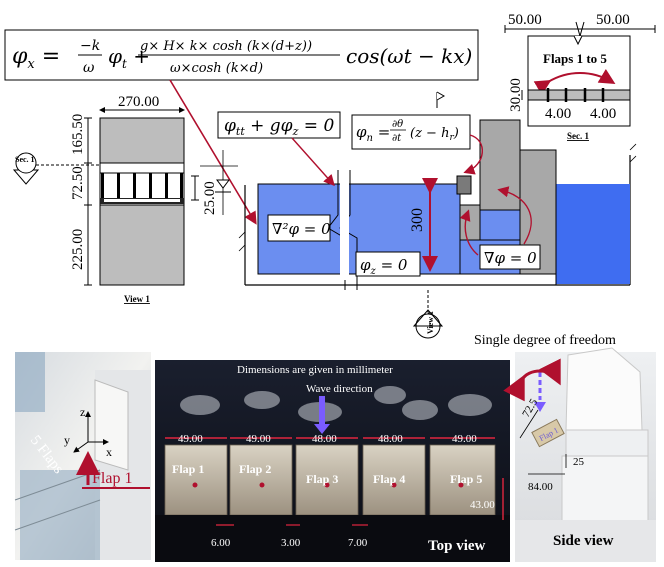 This screenshot has height=567, width=664. I want to click on sec1-flaps-label: Flaps 1 to 5, so click(575, 58).